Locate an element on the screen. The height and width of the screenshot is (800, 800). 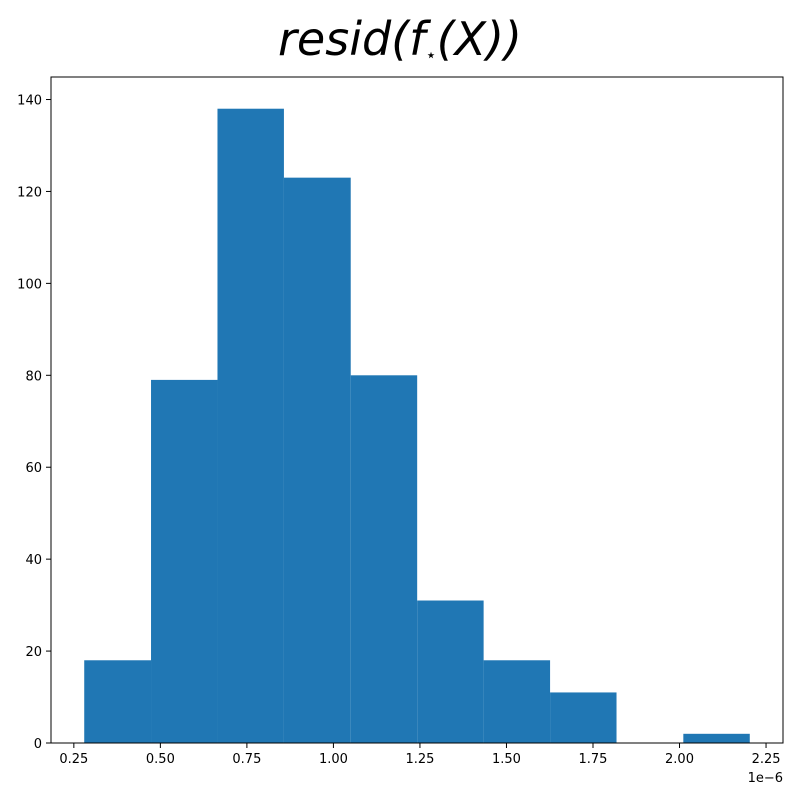
y-tick-label: 140 is located at coordinates (29, 101).